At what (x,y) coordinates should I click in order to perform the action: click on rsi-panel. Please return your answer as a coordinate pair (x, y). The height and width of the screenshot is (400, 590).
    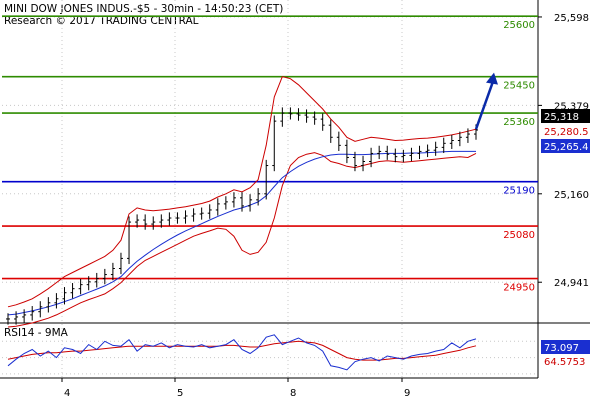
    Looking at the image, I should click on (242, 352).